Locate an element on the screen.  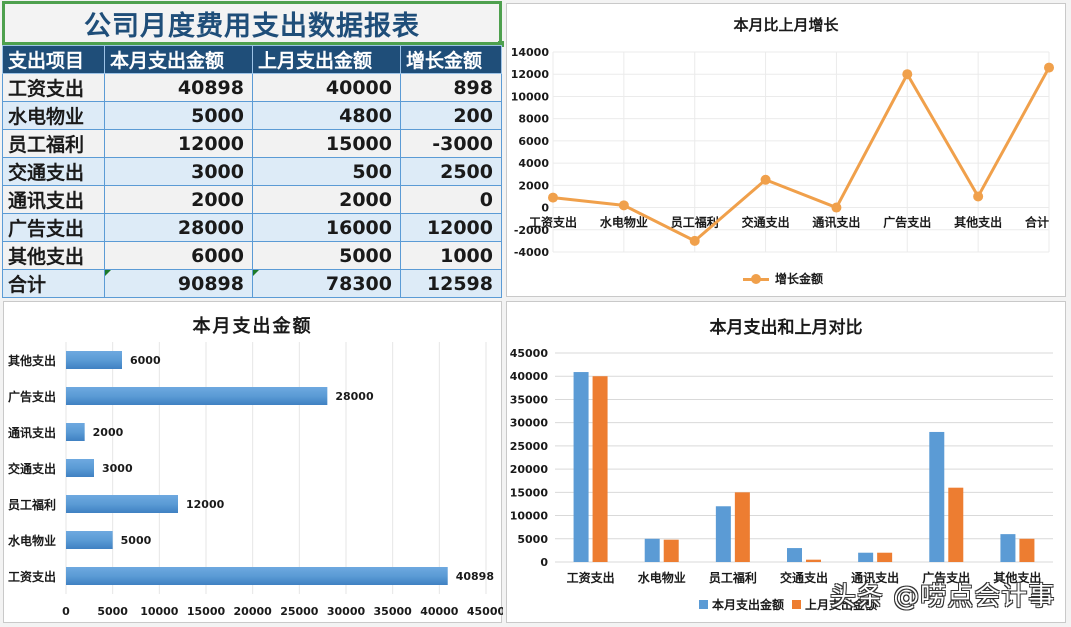
cell-current: 5000 is located at coordinates (178, 115).